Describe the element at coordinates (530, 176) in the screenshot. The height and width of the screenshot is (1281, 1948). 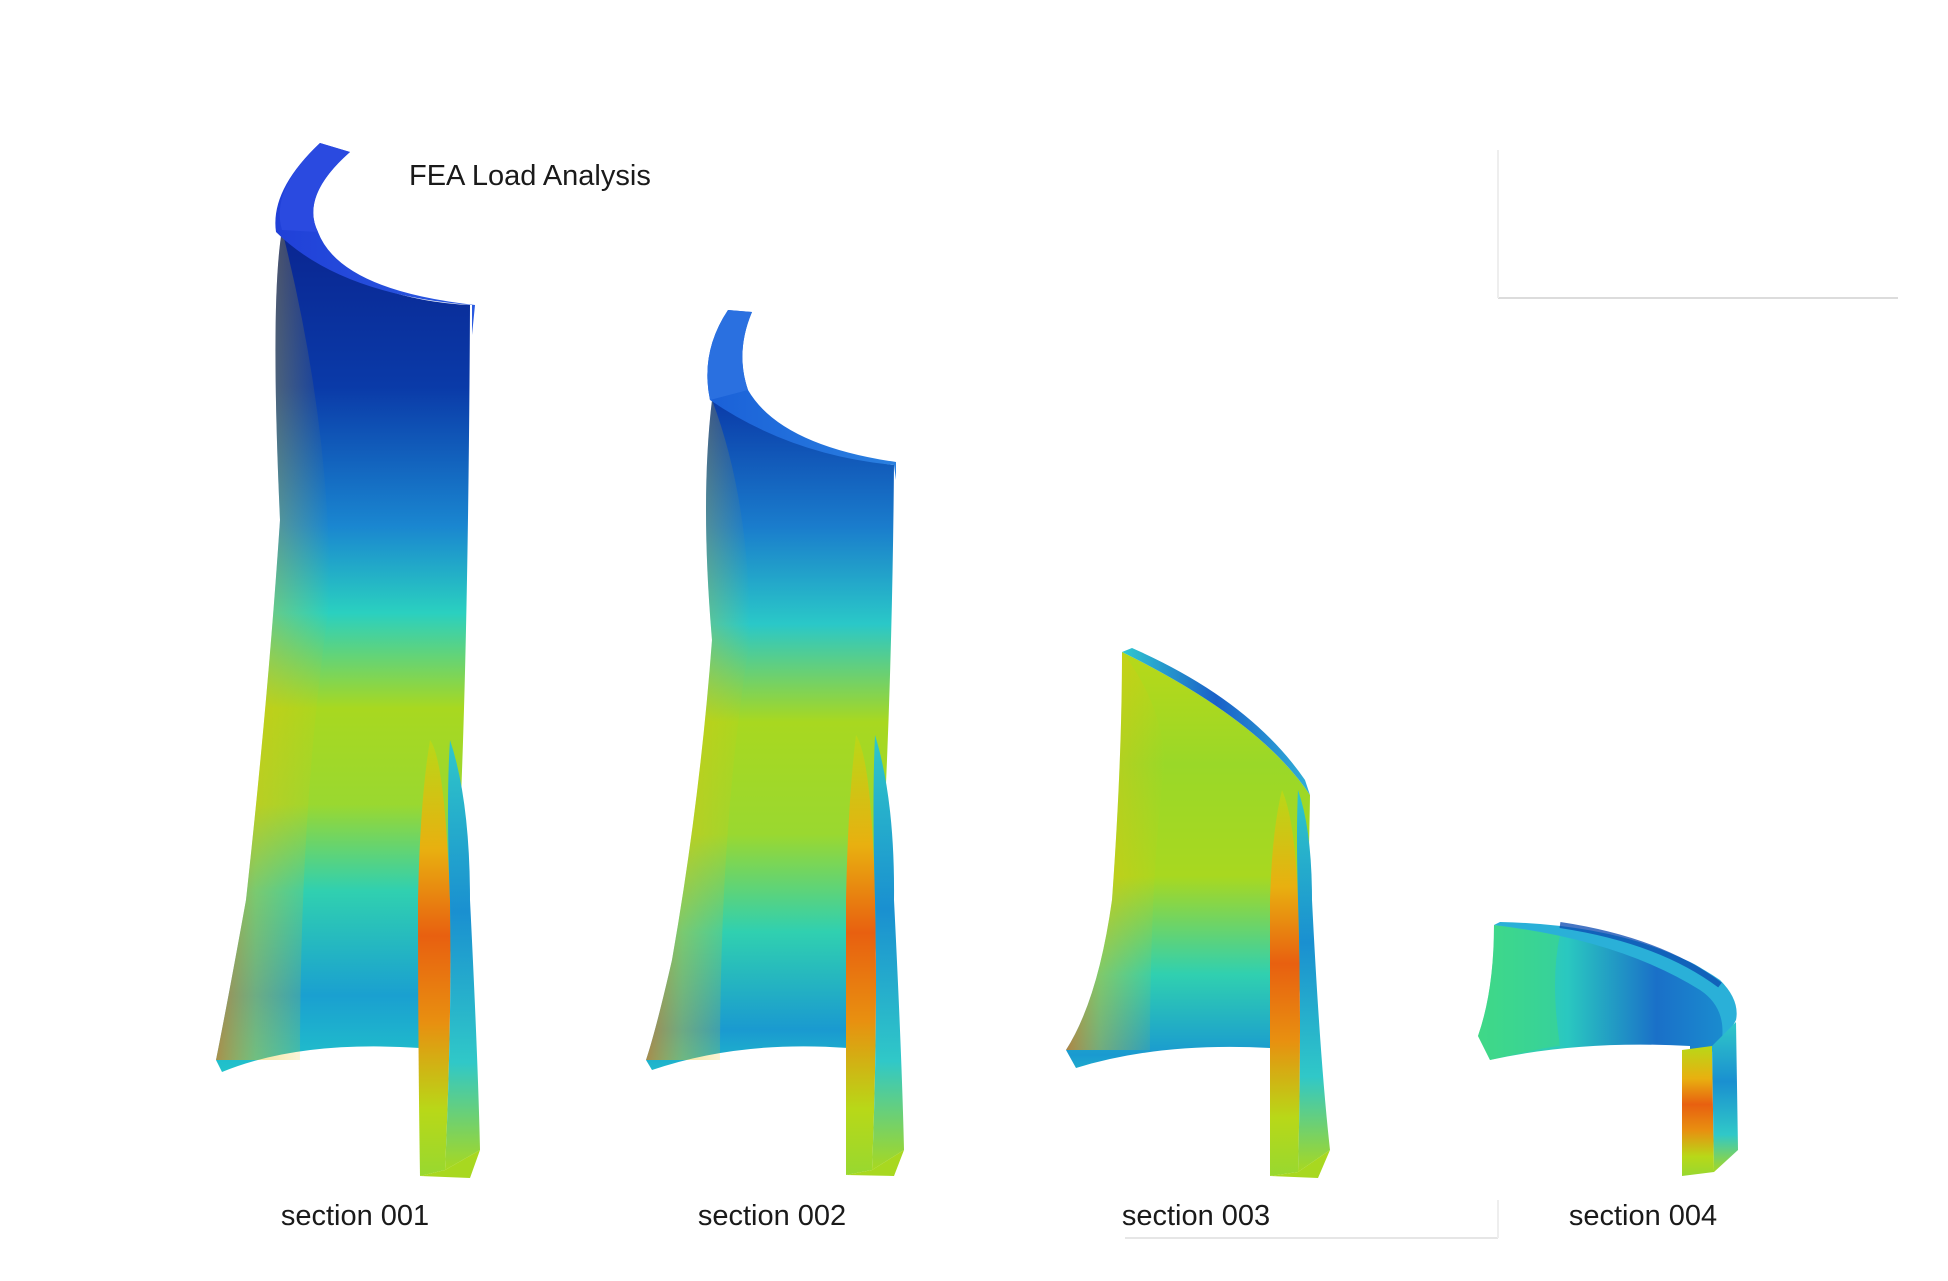
I see `figure-title: FEA Load Analysis` at that location.